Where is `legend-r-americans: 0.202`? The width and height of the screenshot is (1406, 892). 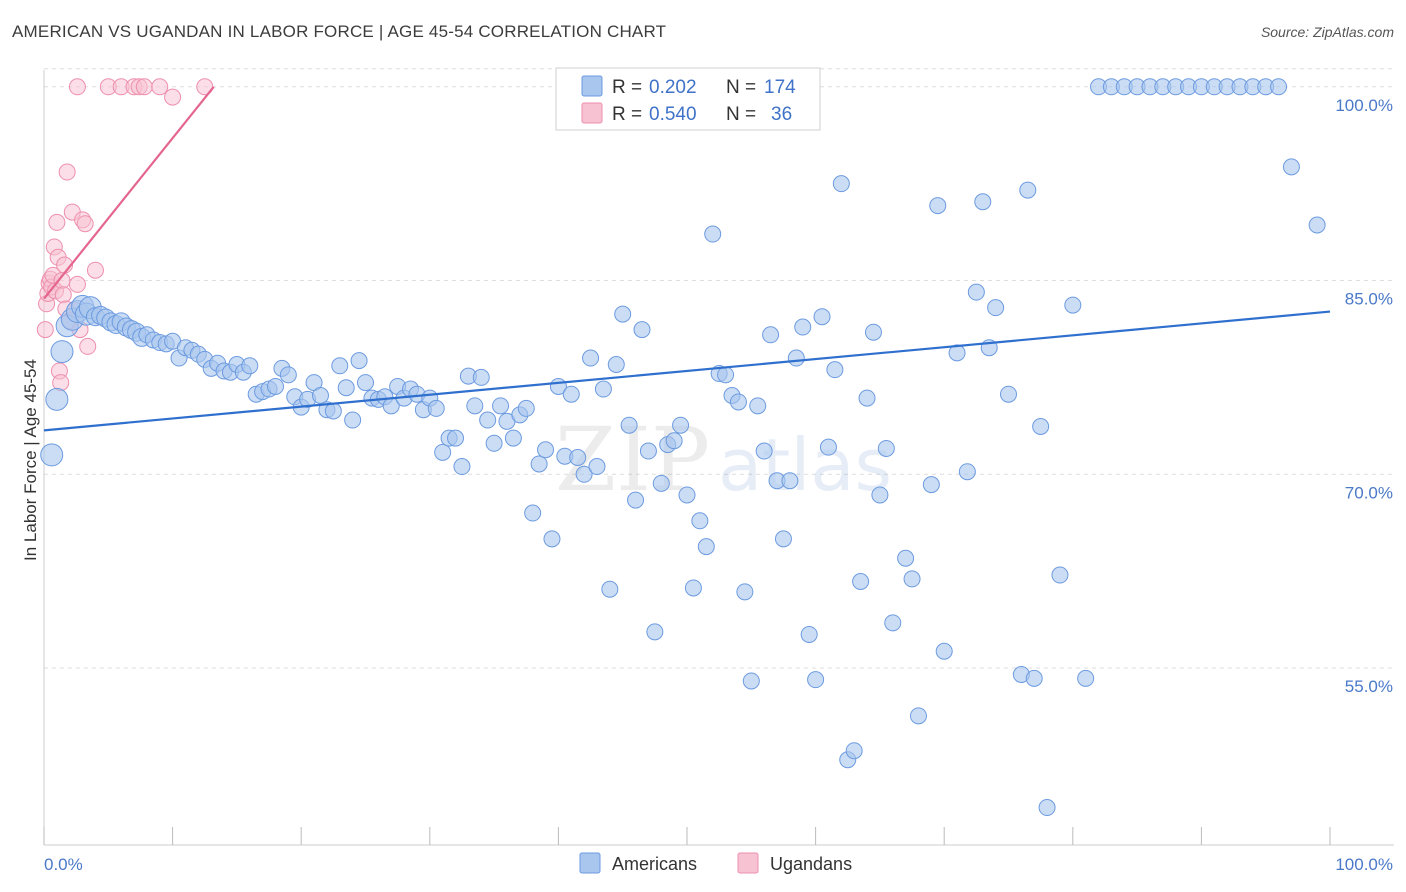 legend-r-americans: 0.202 is located at coordinates (673, 87).